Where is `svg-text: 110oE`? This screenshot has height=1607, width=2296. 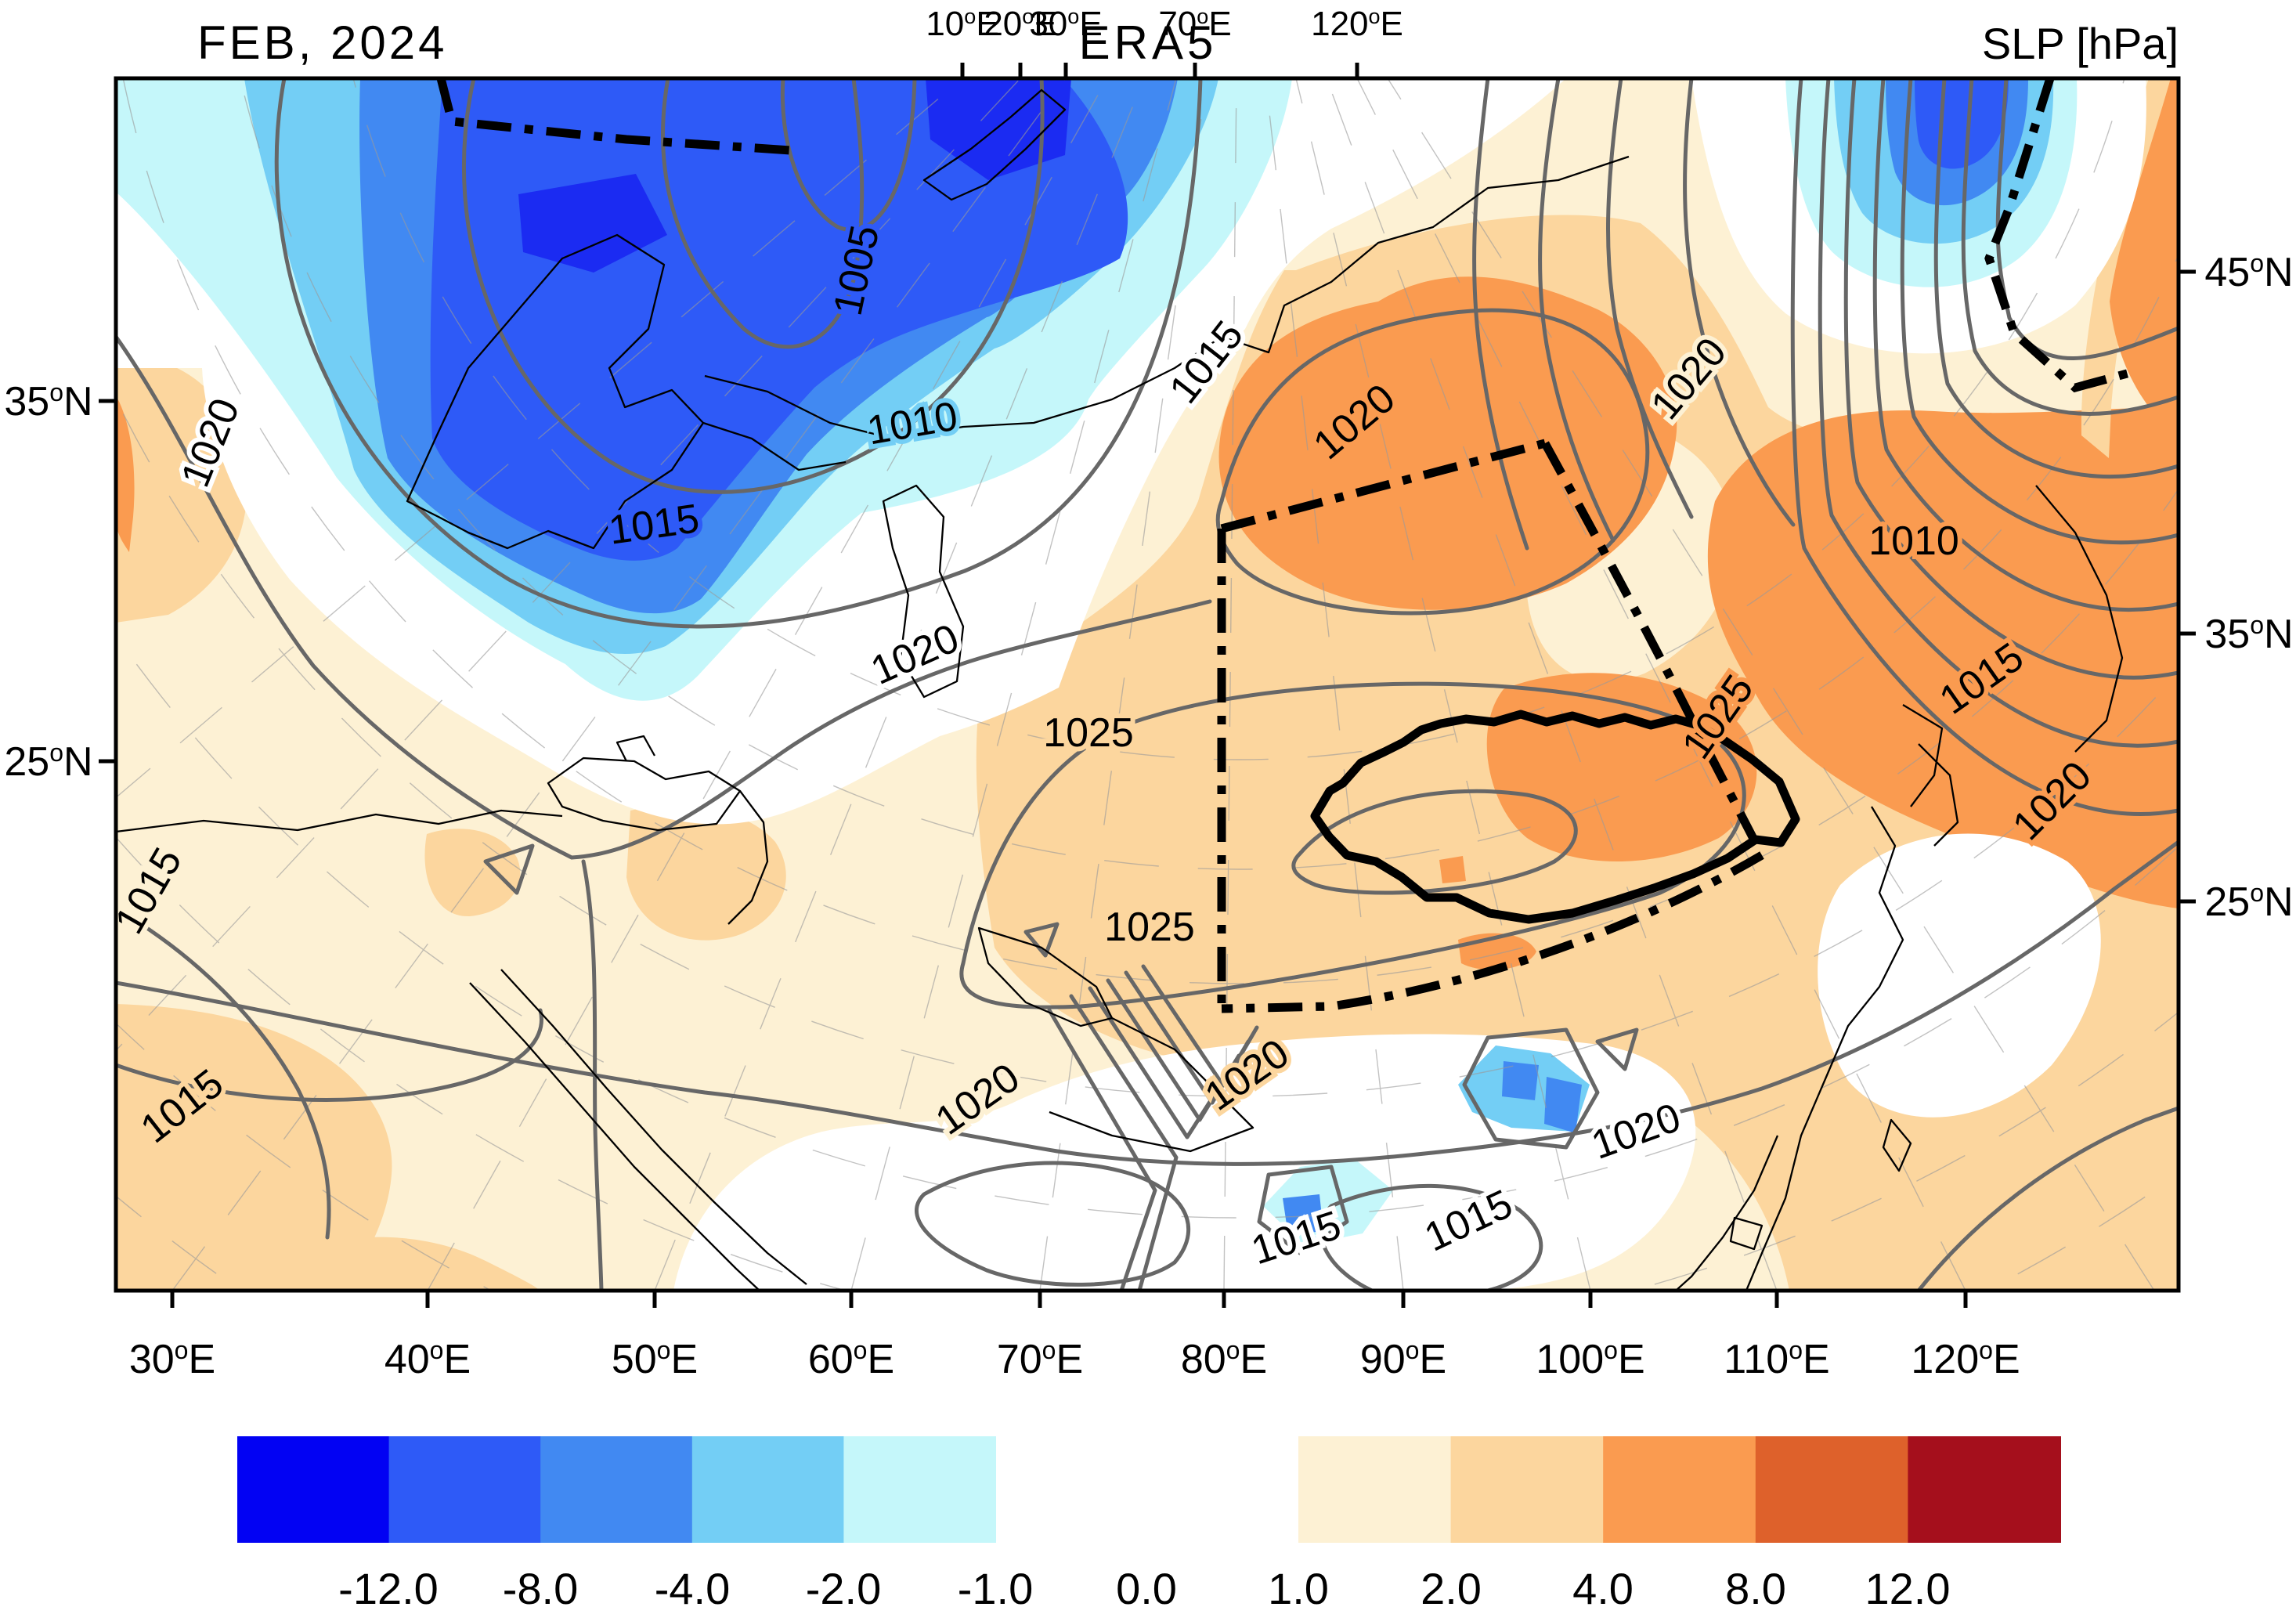
svg-text: 110oE is located at coordinates (1776, 1359).